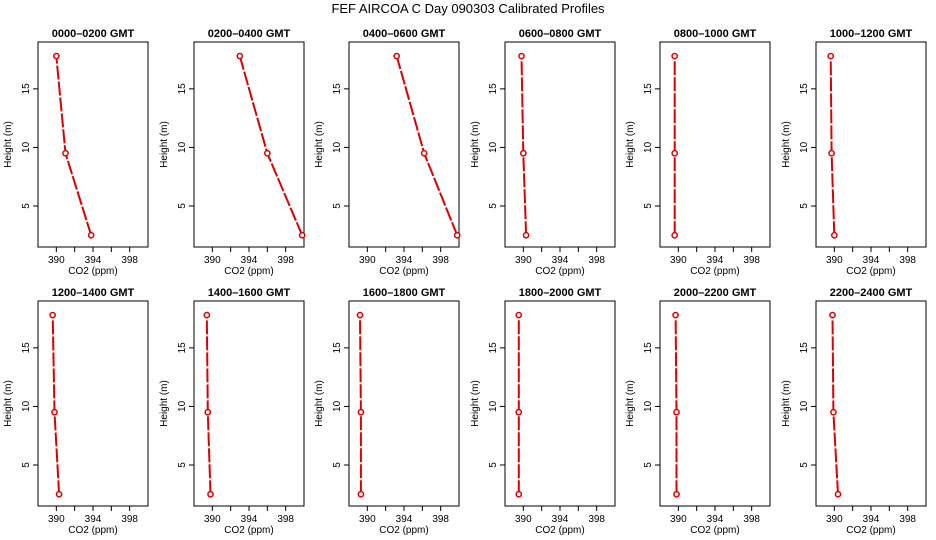 This screenshot has height=540, width=936. What do you see at coordinates (560, 34) in the screenshot?
I see `panel-title: 0600–0800 GMT` at bounding box center [560, 34].